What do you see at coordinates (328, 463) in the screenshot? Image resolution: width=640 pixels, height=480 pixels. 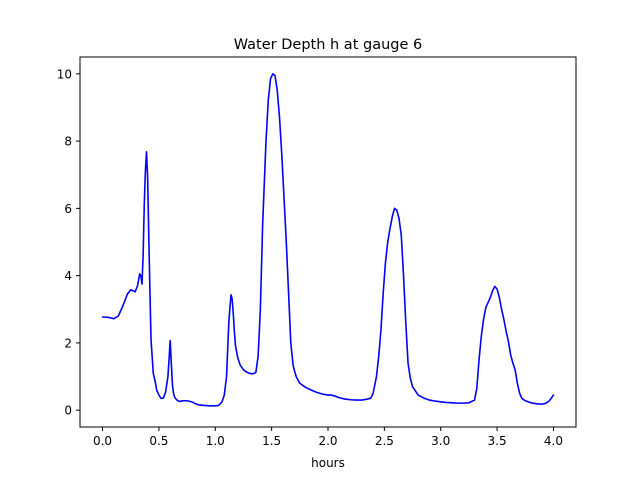 I see `x-axis-label: hours` at bounding box center [328, 463].